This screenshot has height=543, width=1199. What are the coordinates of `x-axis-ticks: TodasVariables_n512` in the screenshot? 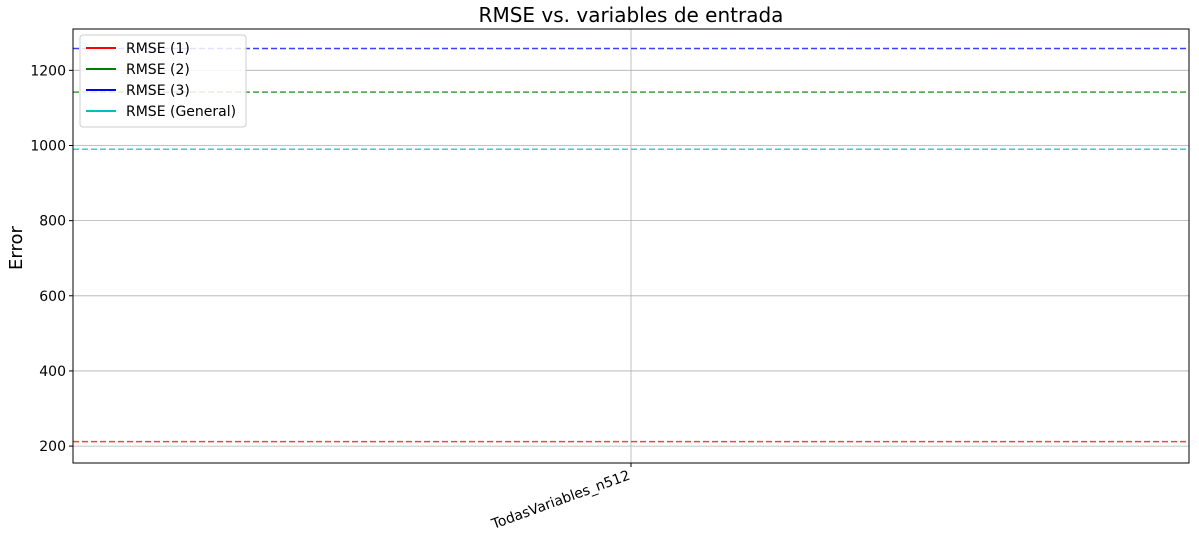 It's located at (561, 498).